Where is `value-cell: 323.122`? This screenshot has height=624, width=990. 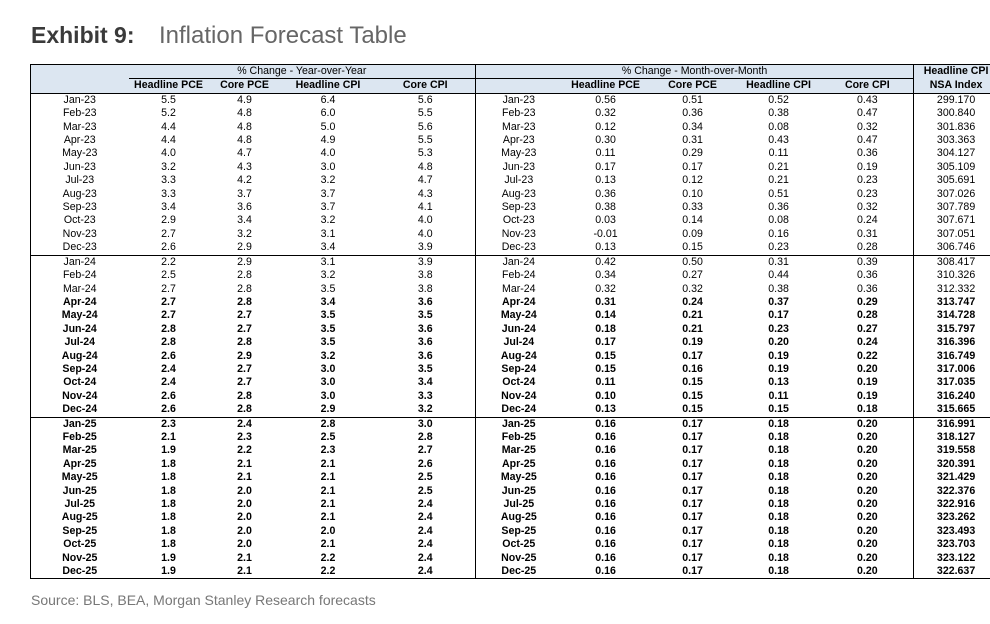 value-cell: 323.122 is located at coordinates (951, 558).